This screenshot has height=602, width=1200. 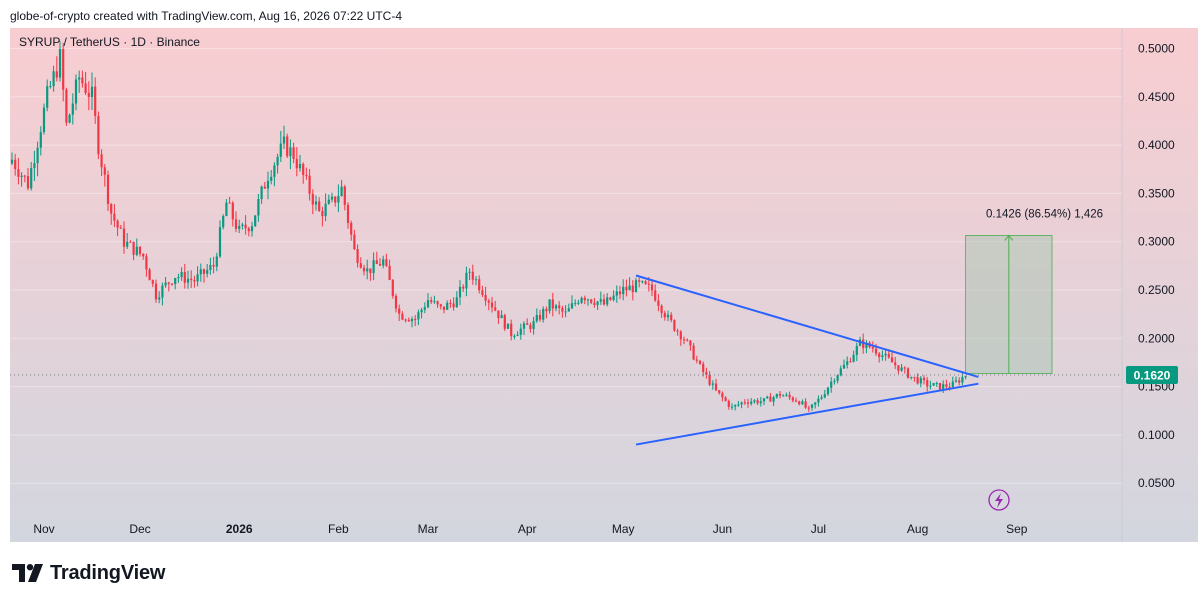 What do you see at coordinates (807, 326) in the screenshot?
I see `triangle-upper-line` at bounding box center [807, 326].